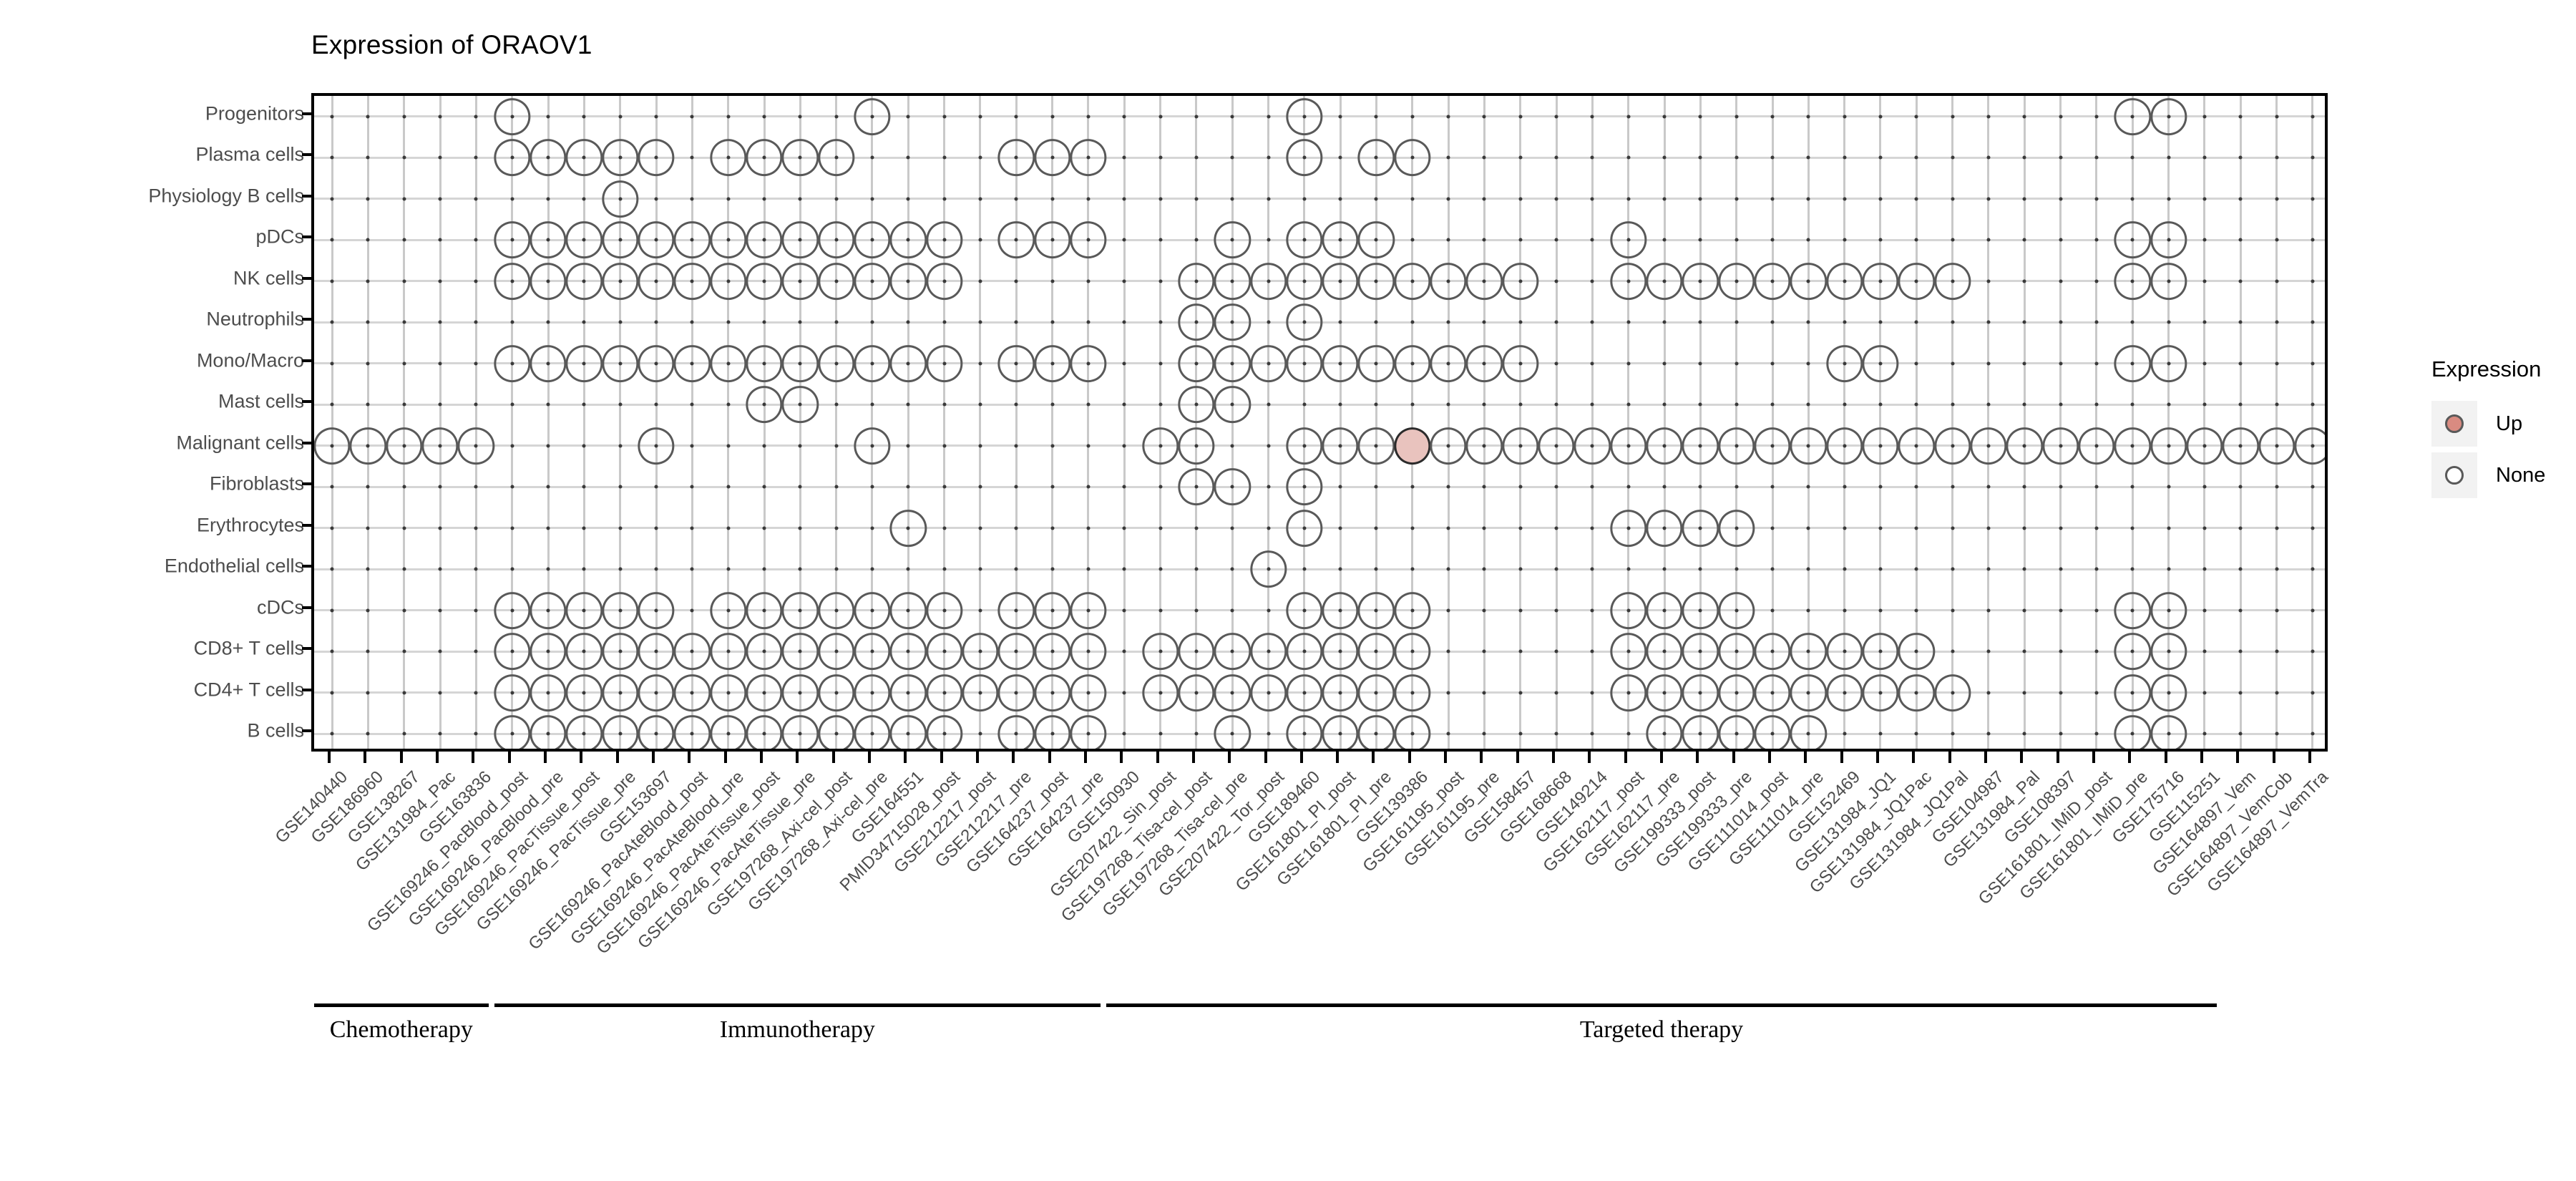  I want to click on bubble-up, so click(1412, 446).